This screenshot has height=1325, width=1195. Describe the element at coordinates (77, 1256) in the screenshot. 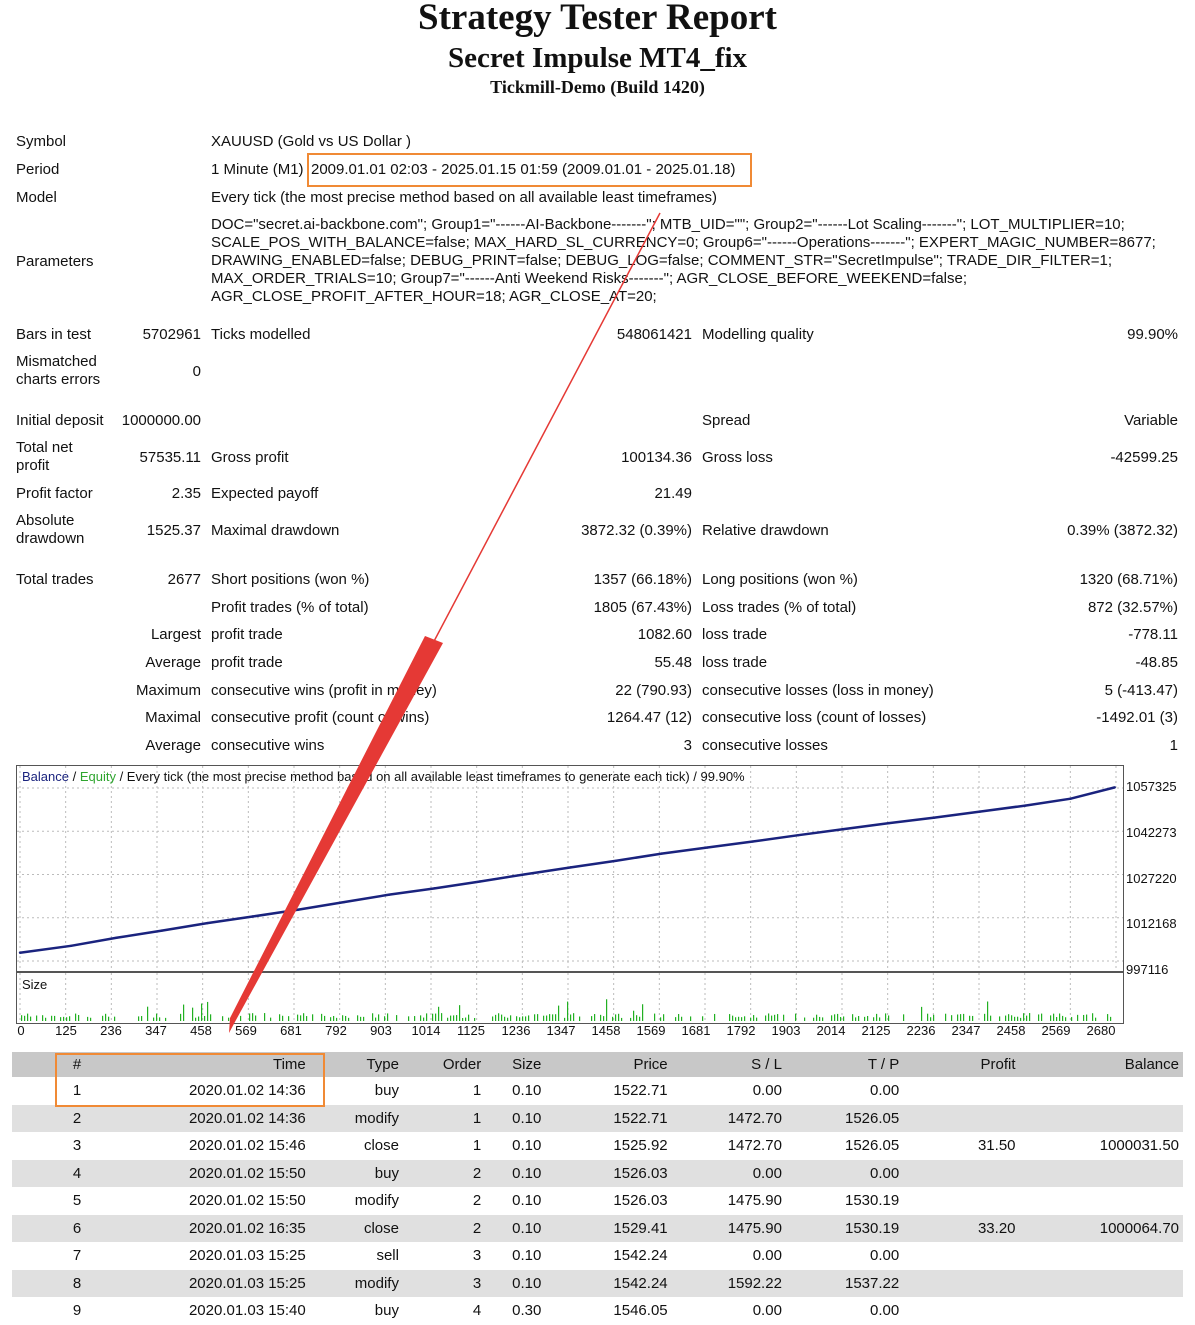

I see `cell-number: 7` at that location.